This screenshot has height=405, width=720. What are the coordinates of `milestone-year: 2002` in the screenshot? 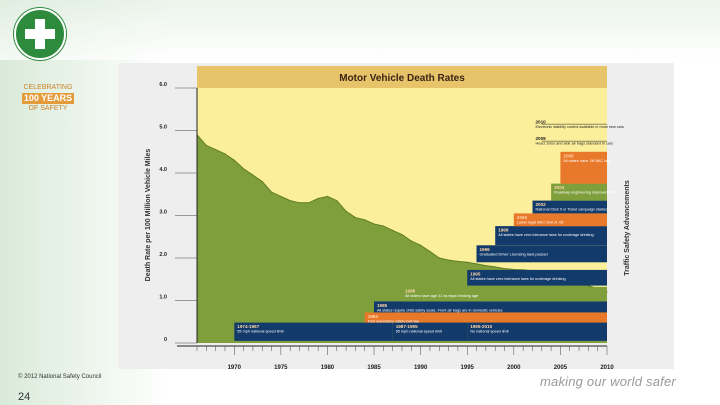 It's located at (541, 204).